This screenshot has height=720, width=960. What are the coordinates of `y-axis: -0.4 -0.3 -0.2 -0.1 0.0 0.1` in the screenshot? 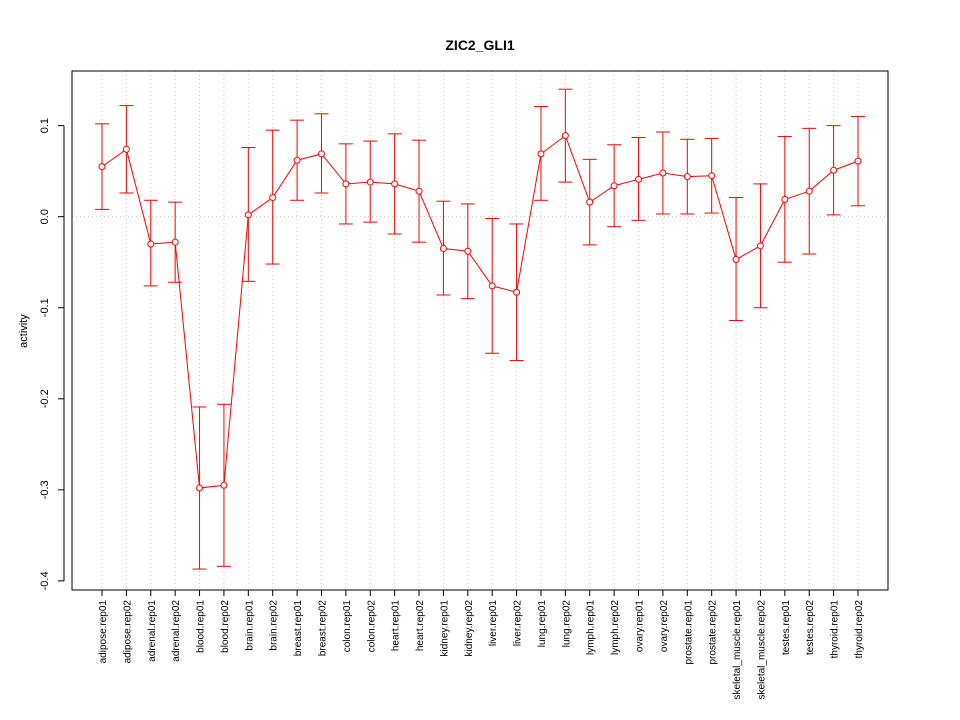 It's located at (52, 354).